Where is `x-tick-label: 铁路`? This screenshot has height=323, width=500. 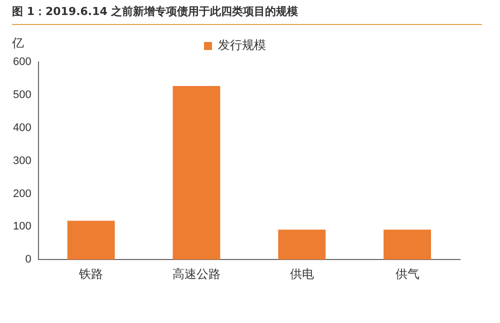 x-tick-label: 铁路 is located at coordinates (91, 274).